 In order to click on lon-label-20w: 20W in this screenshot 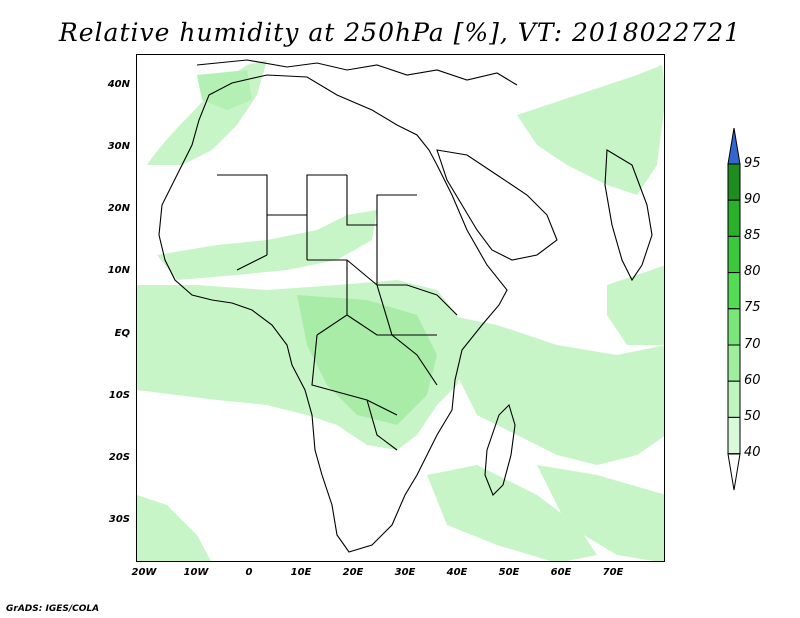, I will do `click(144, 572)`.